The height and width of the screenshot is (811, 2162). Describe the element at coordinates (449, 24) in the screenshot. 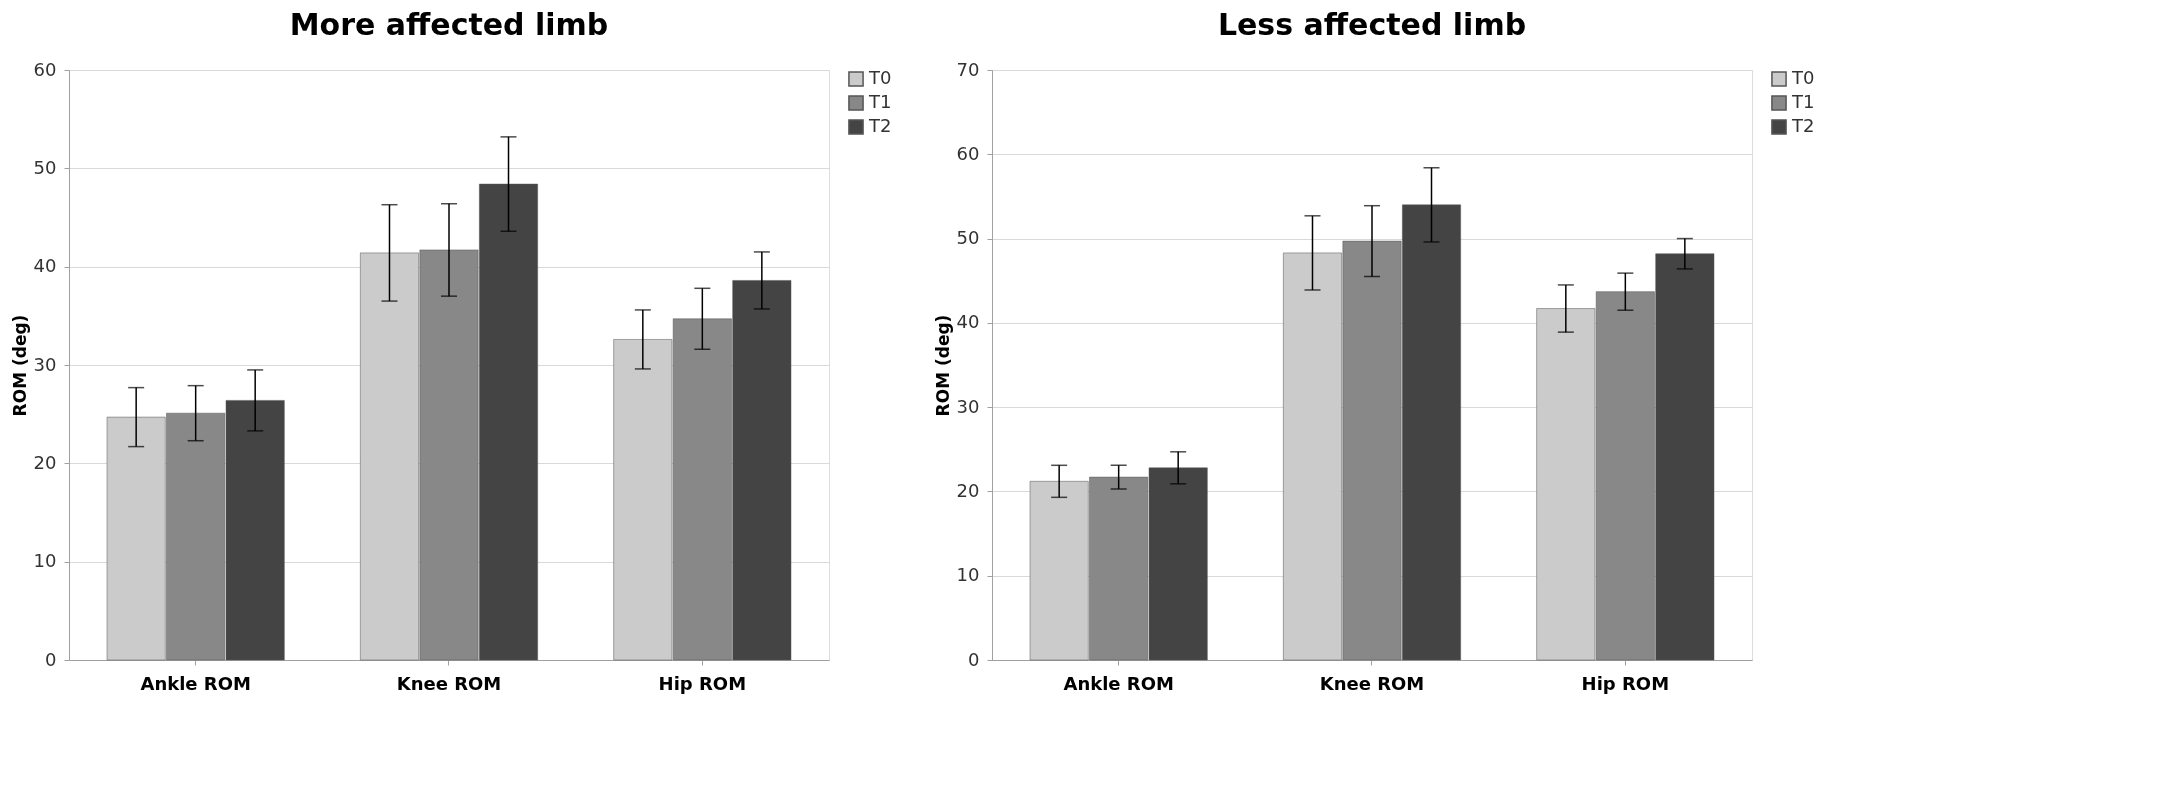

I see `chart-title: More affected limb` at that location.